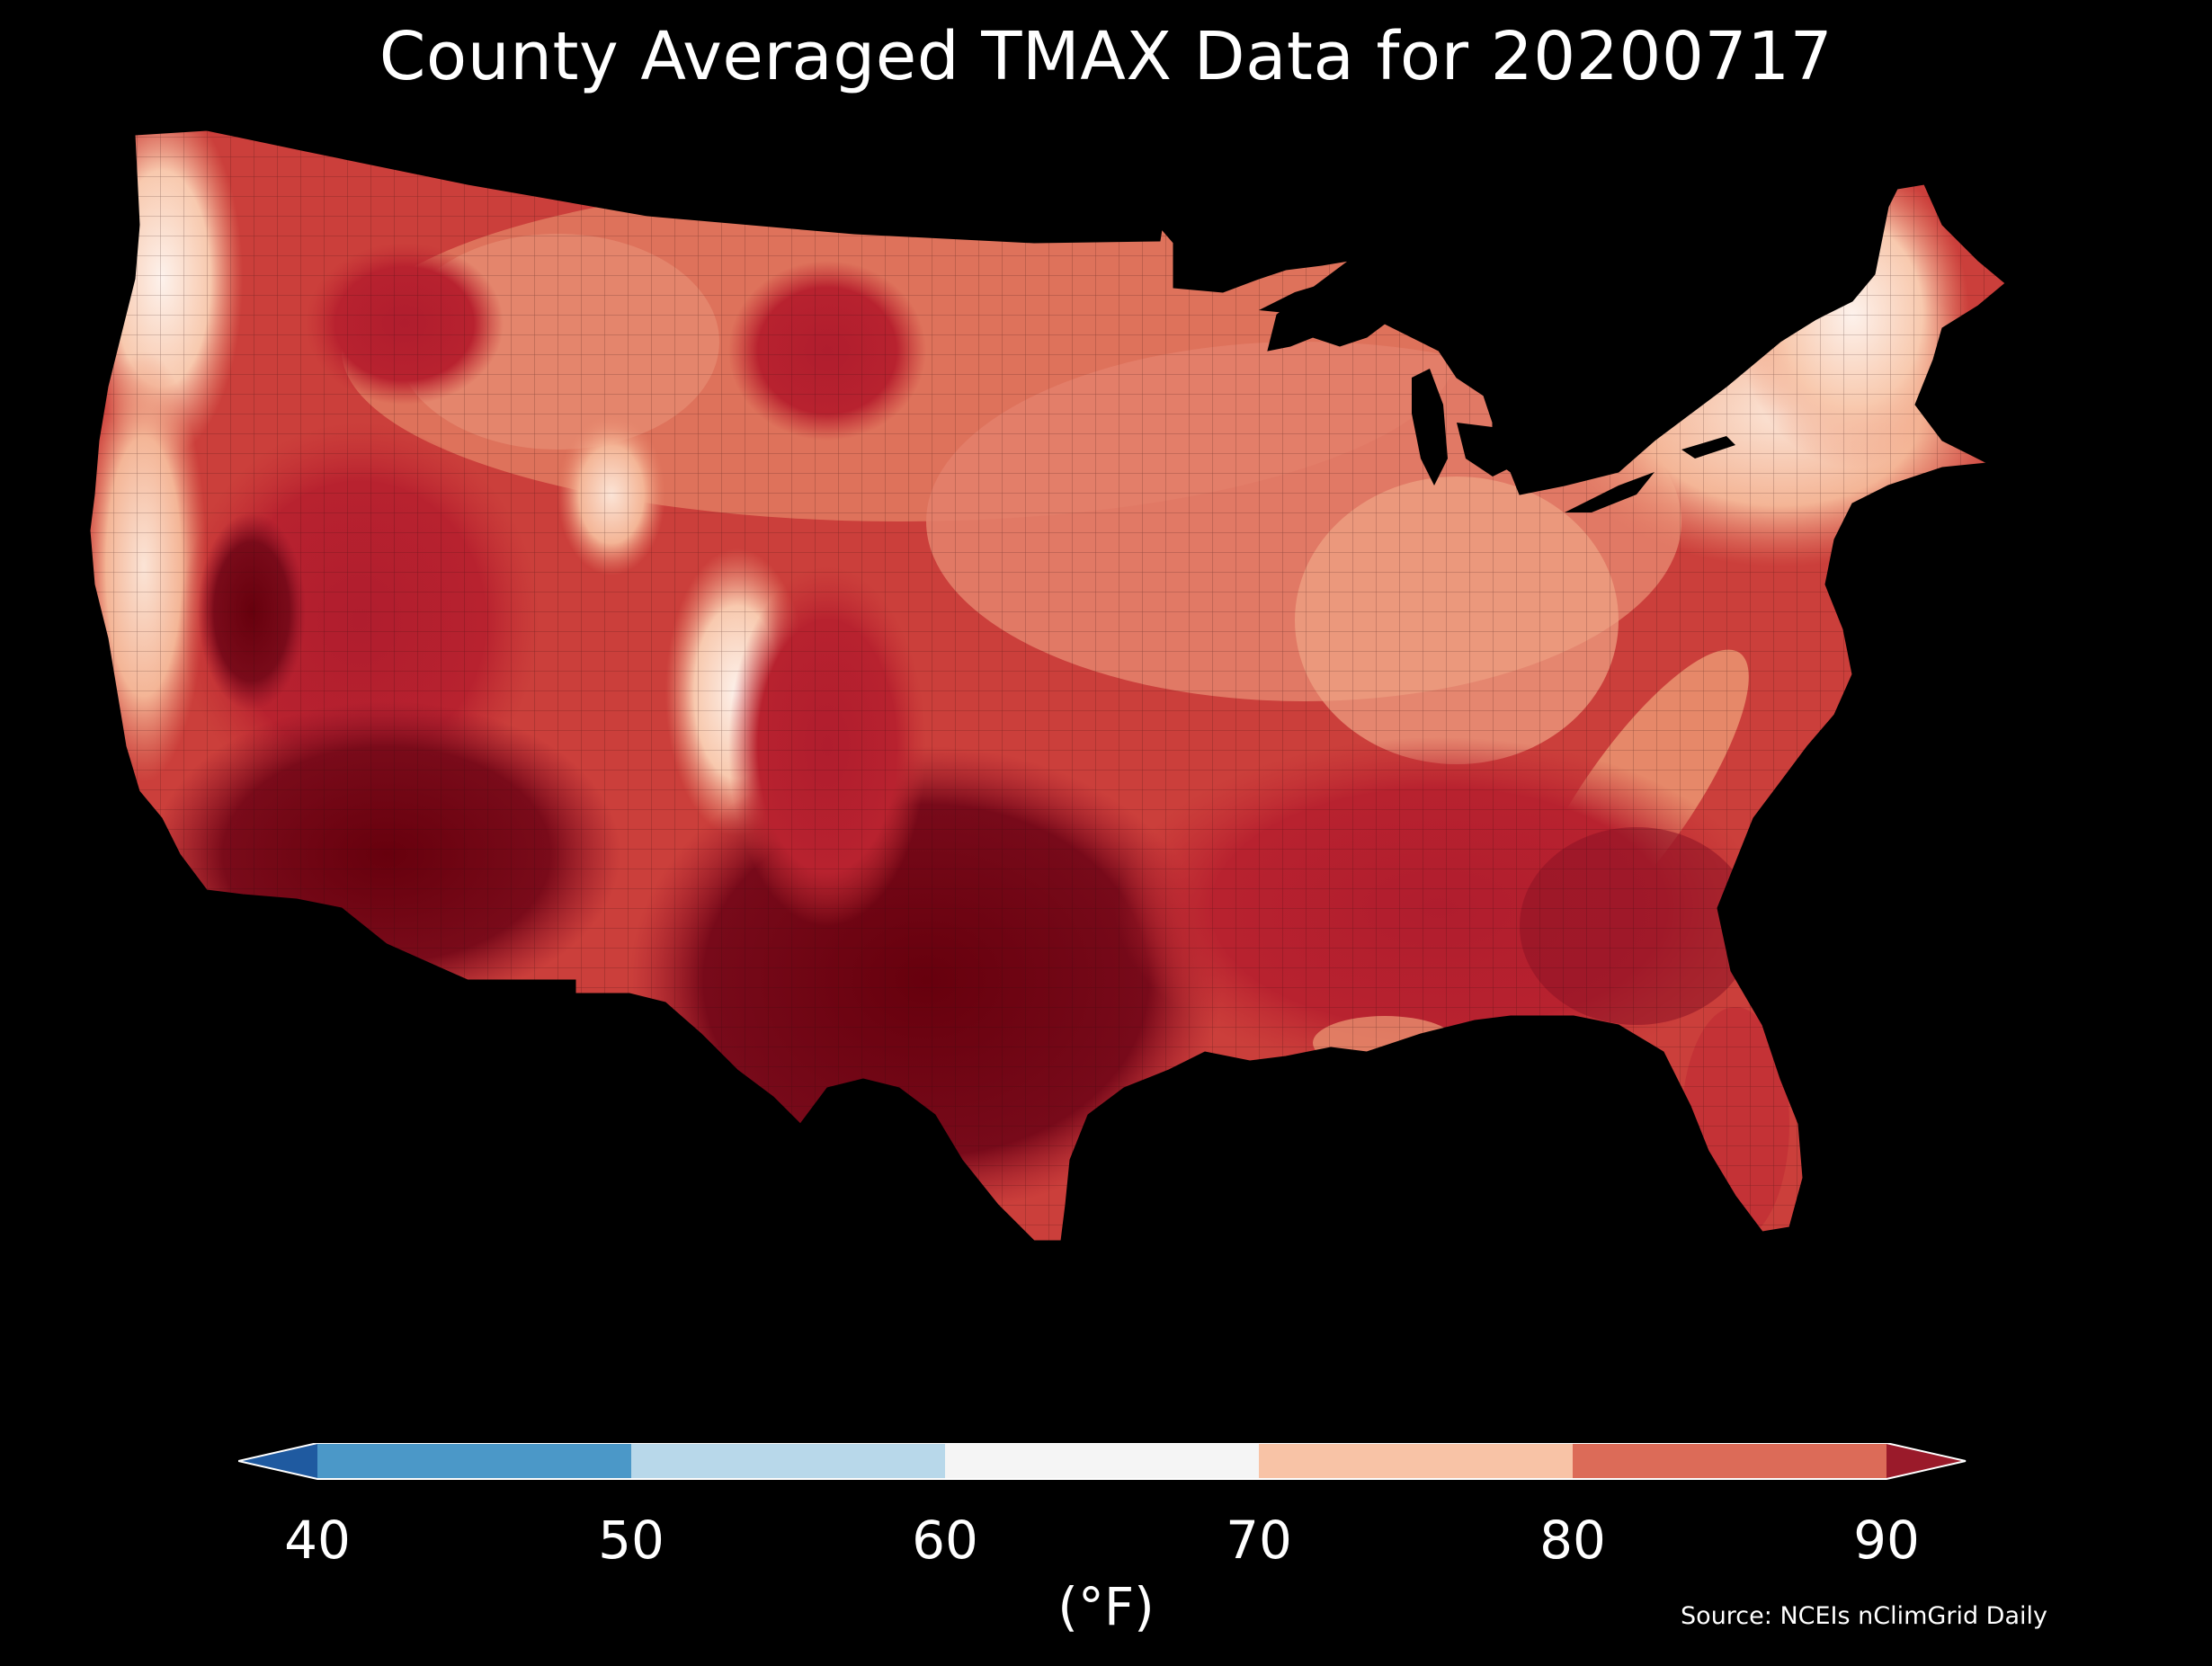  Describe the element at coordinates (317, 1540) in the screenshot. I see `colorbar-tick-40: 40` at that location.